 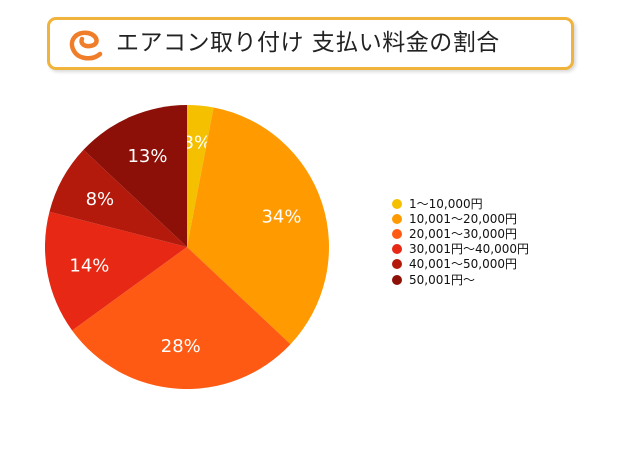 I want to click on pie-slice-label: 34%, so click(x=281, y=216).